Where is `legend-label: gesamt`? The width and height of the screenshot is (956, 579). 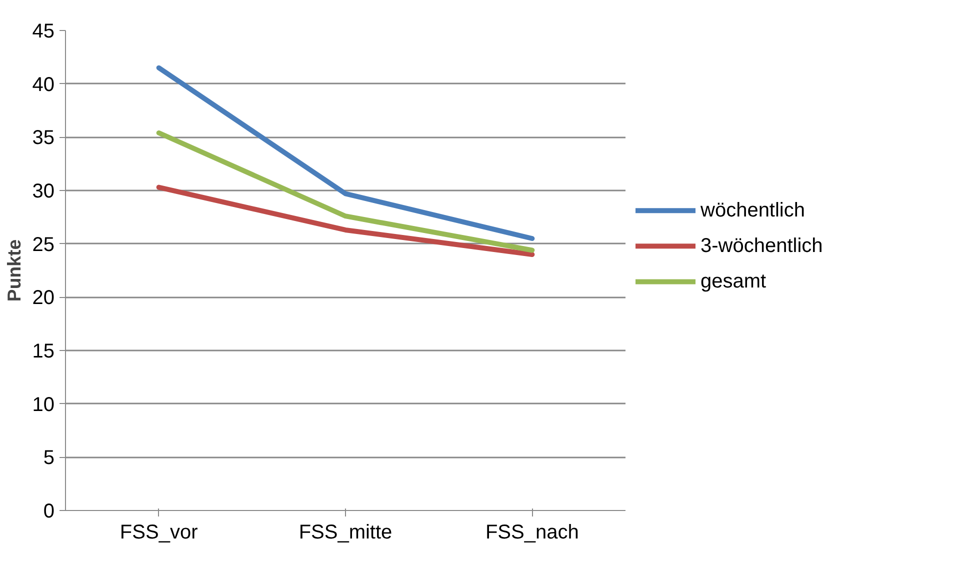 legend-label: gesamt is located at coordinates (733, 281).